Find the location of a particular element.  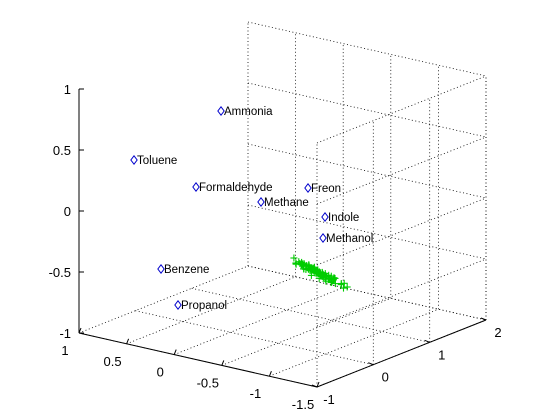

point-label: Freon is located at coordinates (326, 189).